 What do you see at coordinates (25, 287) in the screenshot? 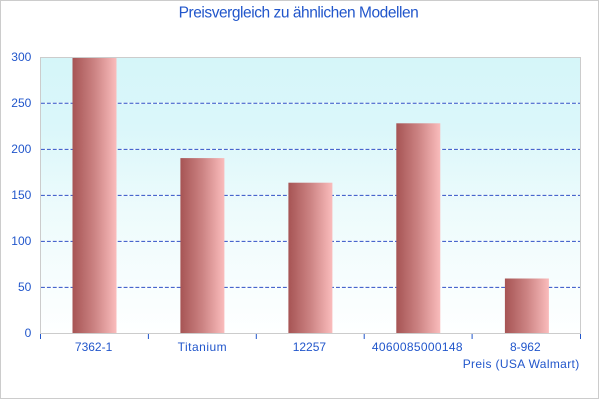
I see `svg-text: 50` at bounding box center [25, 287].